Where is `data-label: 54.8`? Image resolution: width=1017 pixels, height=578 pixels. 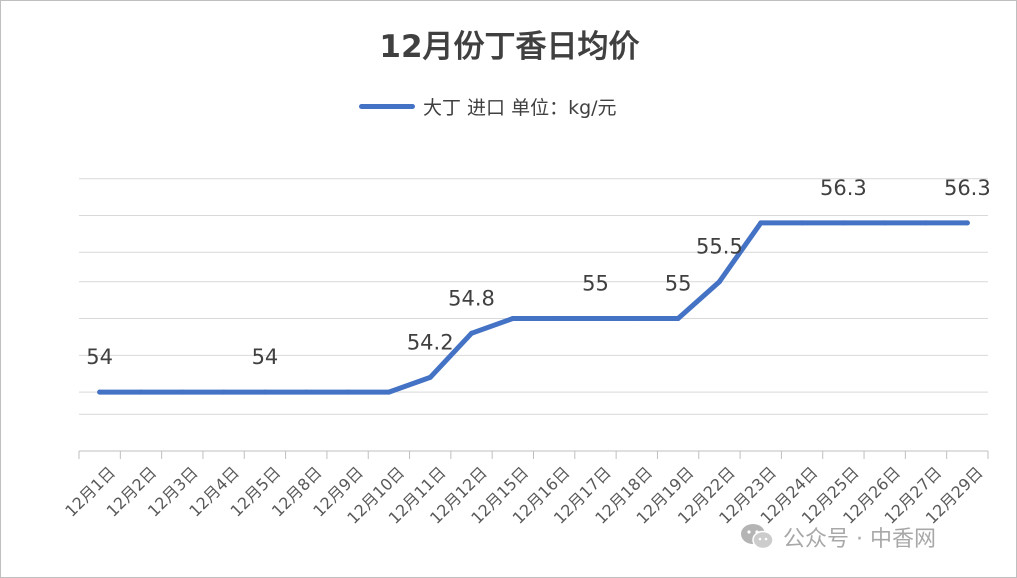 data-label: 54.8 is located at coordinates (471, 298).